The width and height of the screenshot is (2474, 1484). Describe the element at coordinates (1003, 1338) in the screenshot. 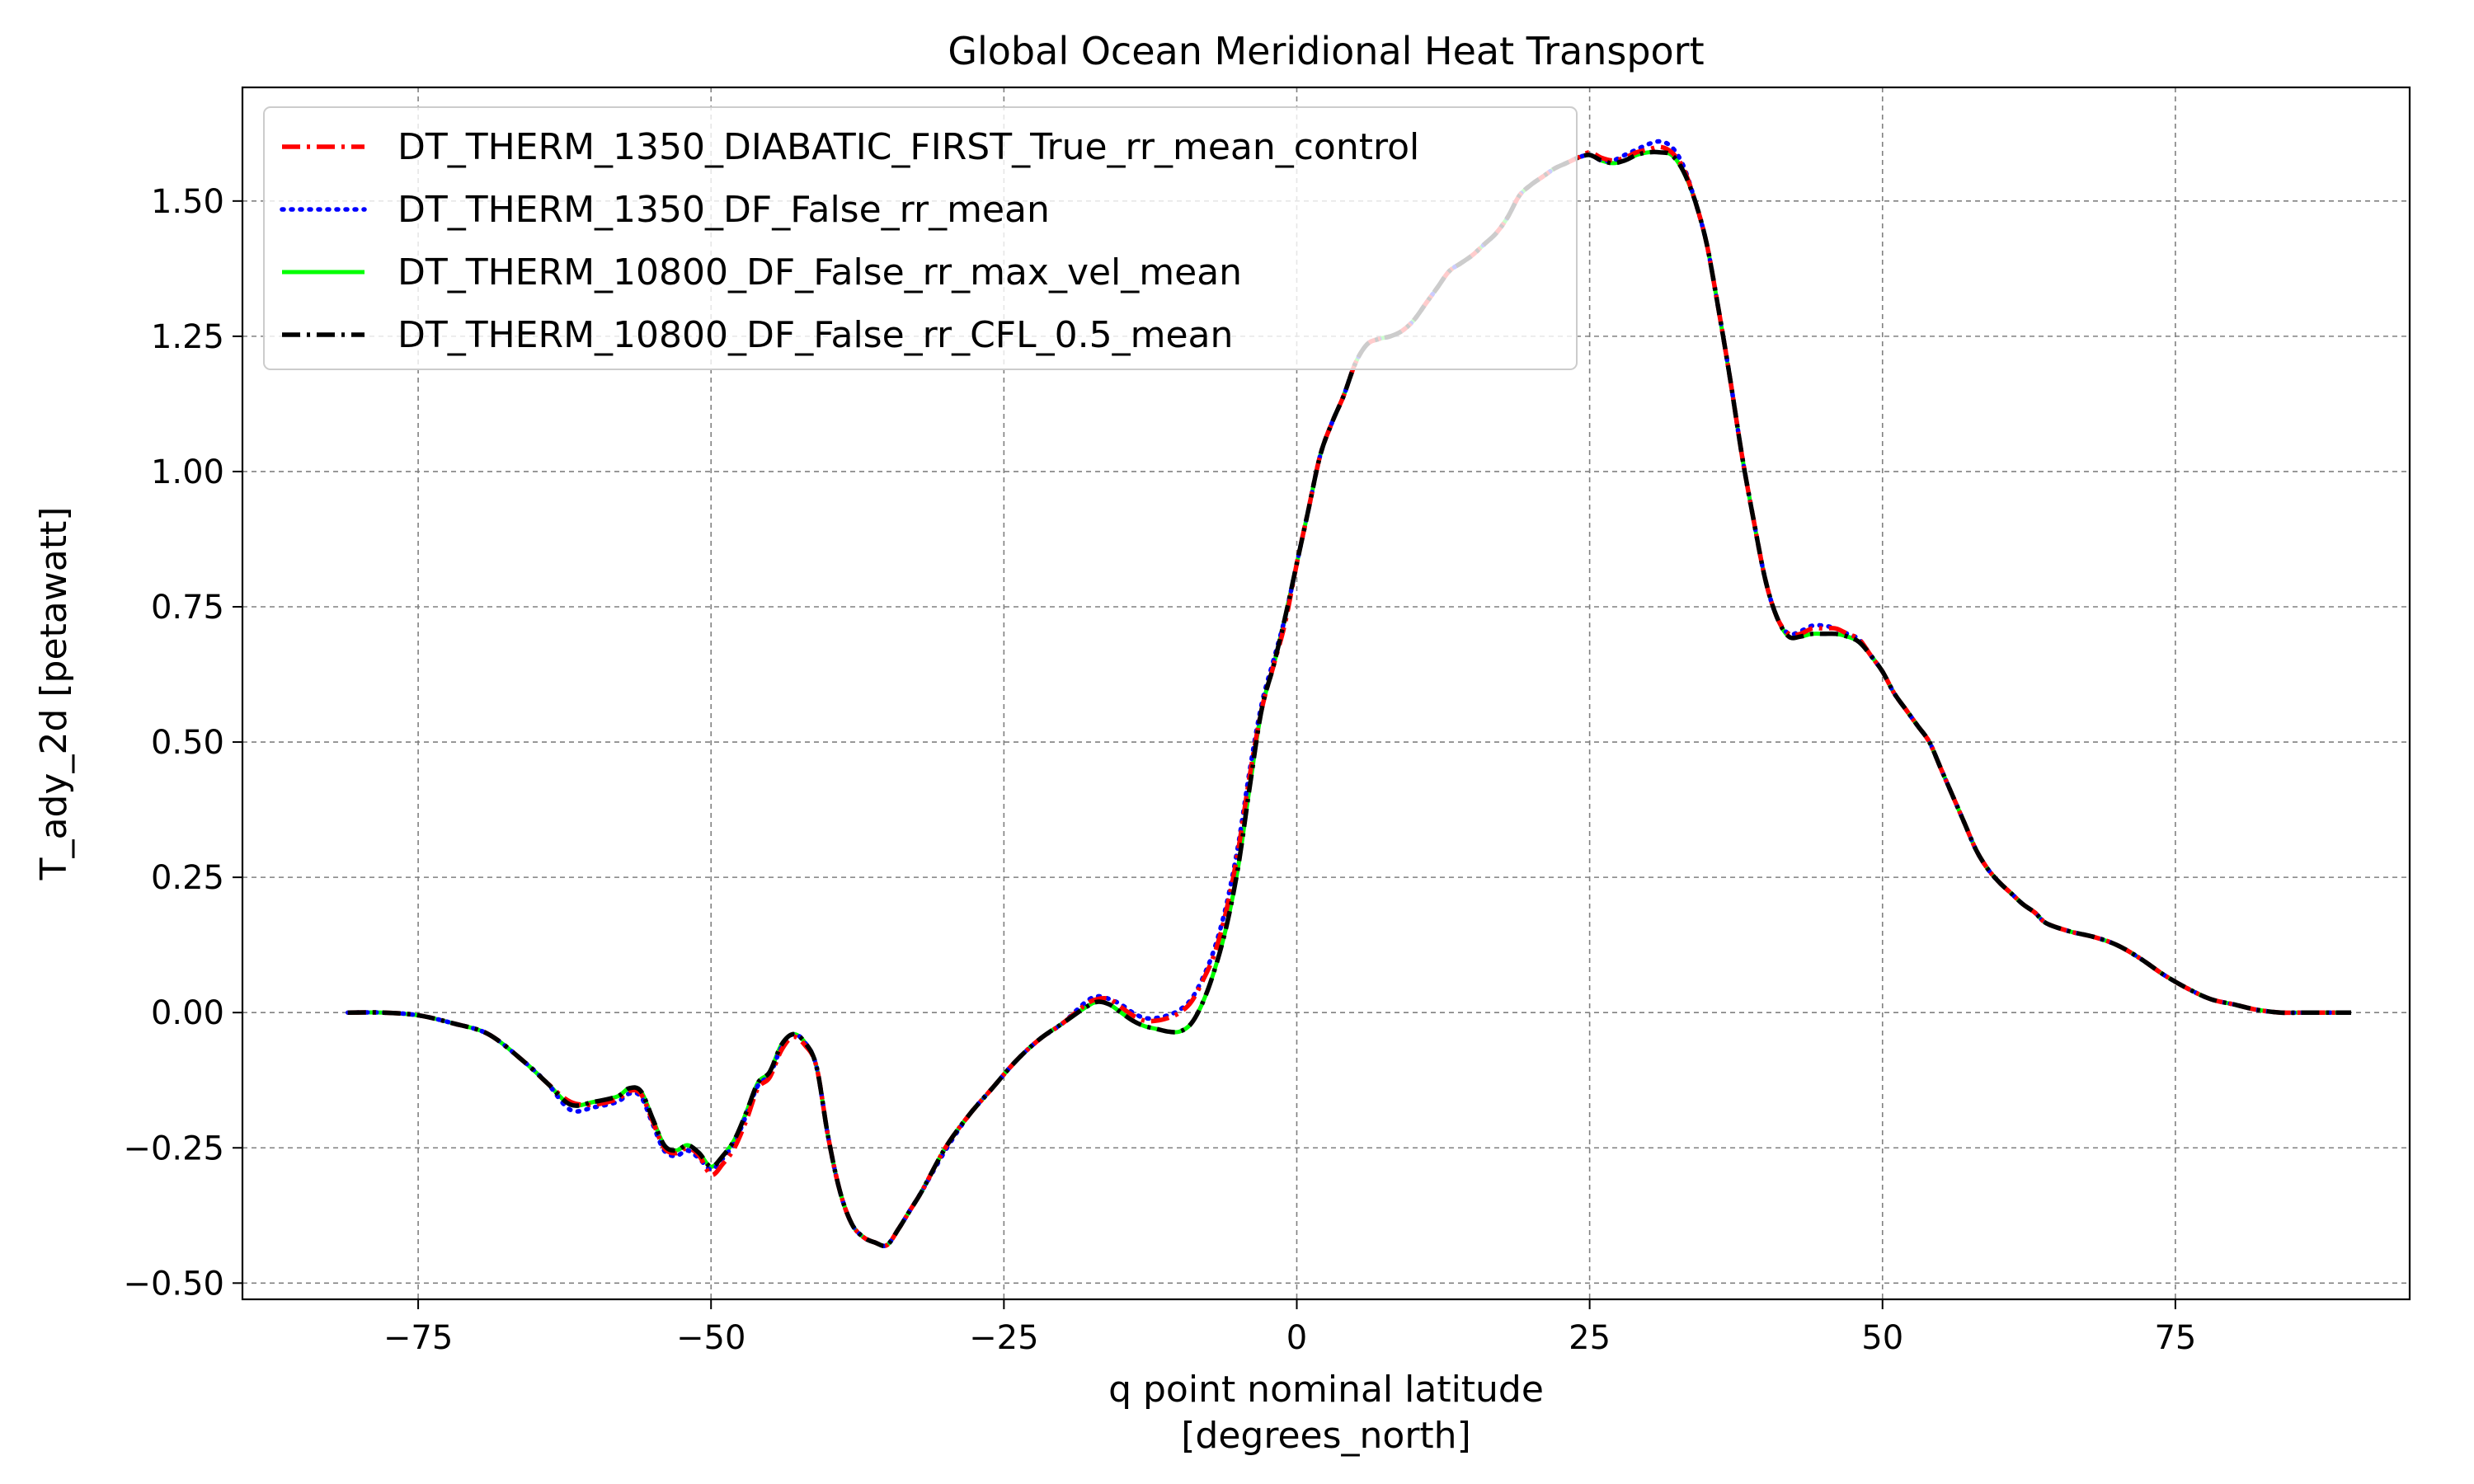

I see `x-tick-label: −25` at that location.